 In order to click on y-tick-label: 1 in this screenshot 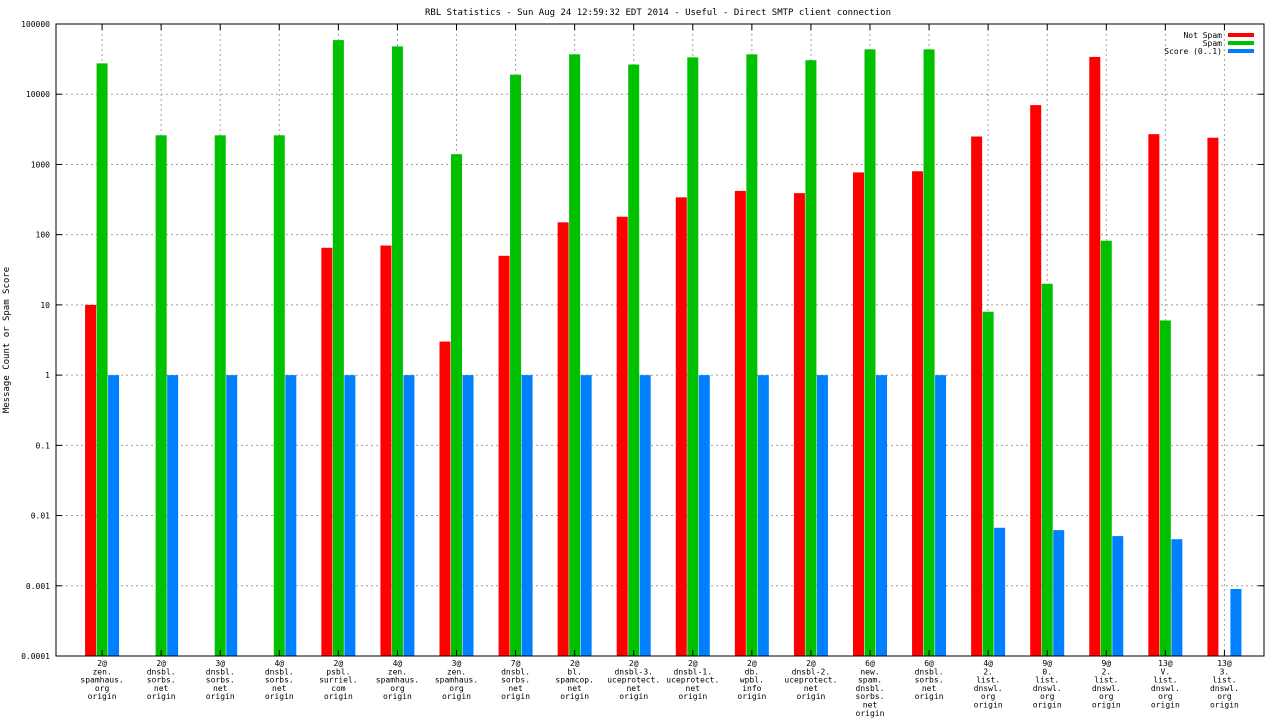, I will do `click(47, 375)`.